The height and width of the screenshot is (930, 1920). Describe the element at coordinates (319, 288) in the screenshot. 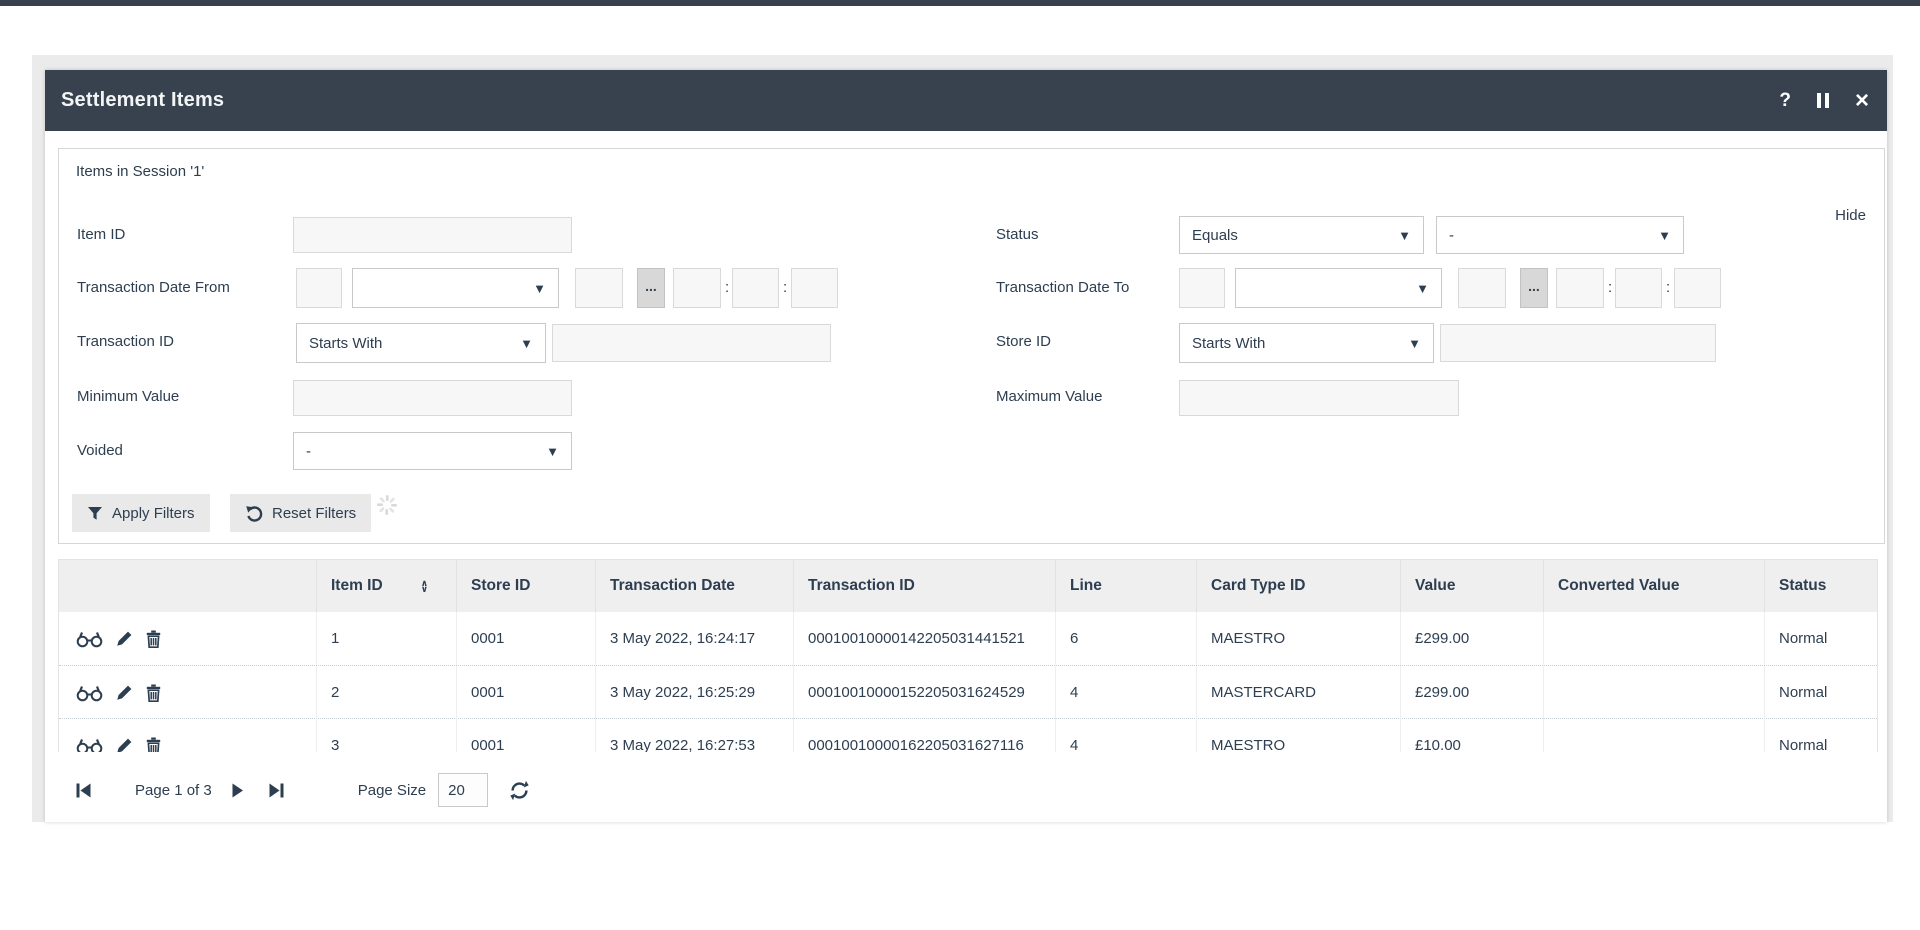

I see `date-from-day-input` at that location.